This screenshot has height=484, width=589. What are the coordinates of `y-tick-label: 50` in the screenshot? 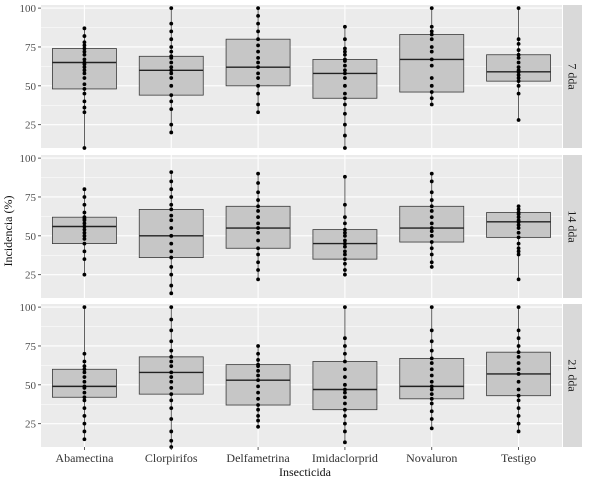 It's located at (31, 386).